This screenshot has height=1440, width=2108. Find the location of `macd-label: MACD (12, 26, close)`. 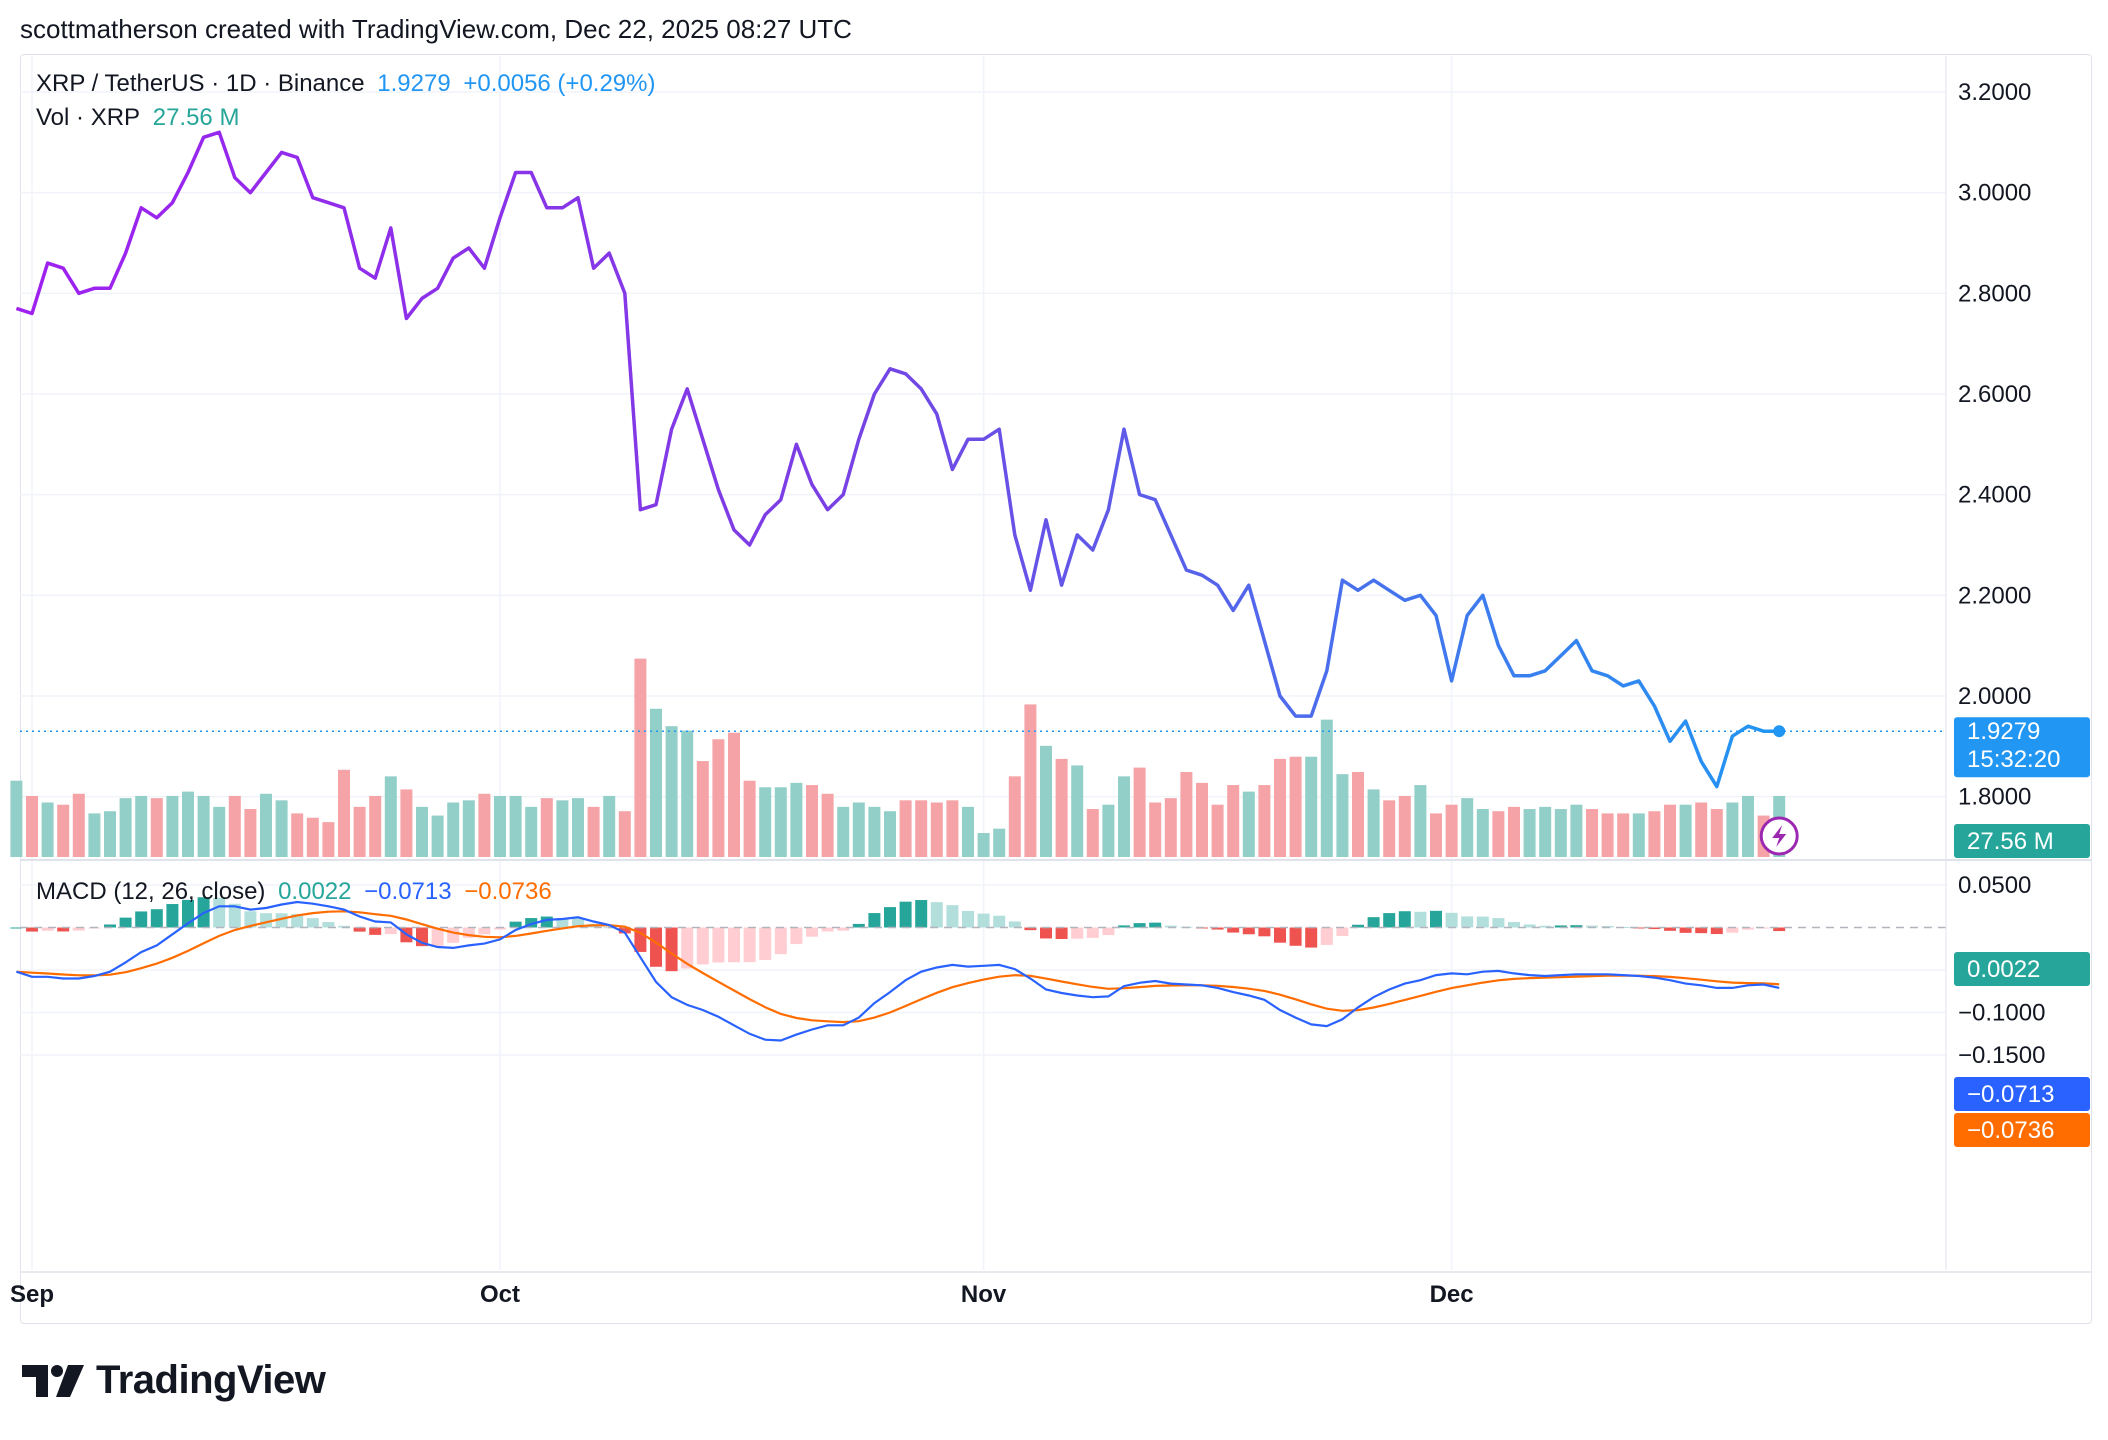

macd-label: MACD (12, 26, close) is located at coordinates (151, 891).